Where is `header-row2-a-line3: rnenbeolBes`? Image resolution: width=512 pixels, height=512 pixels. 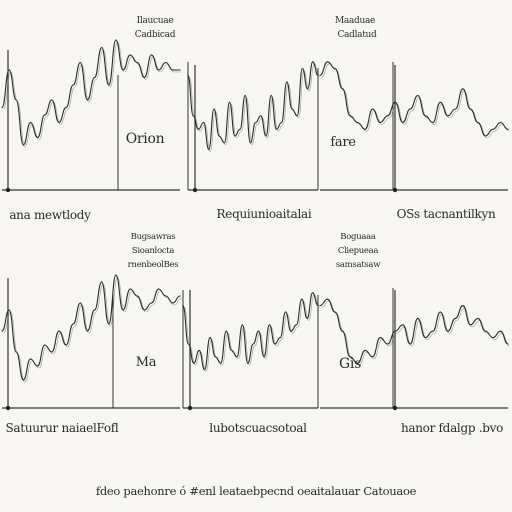
header-row2-a-line3: rnenbeolBes is located at coordinates (153, 265).